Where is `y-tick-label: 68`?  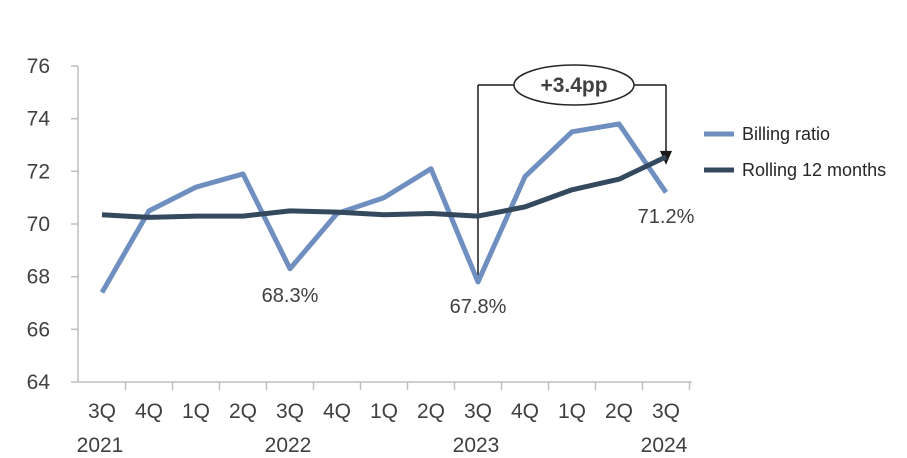
y-tick-label: 68 is located at coordinates (38, 277).